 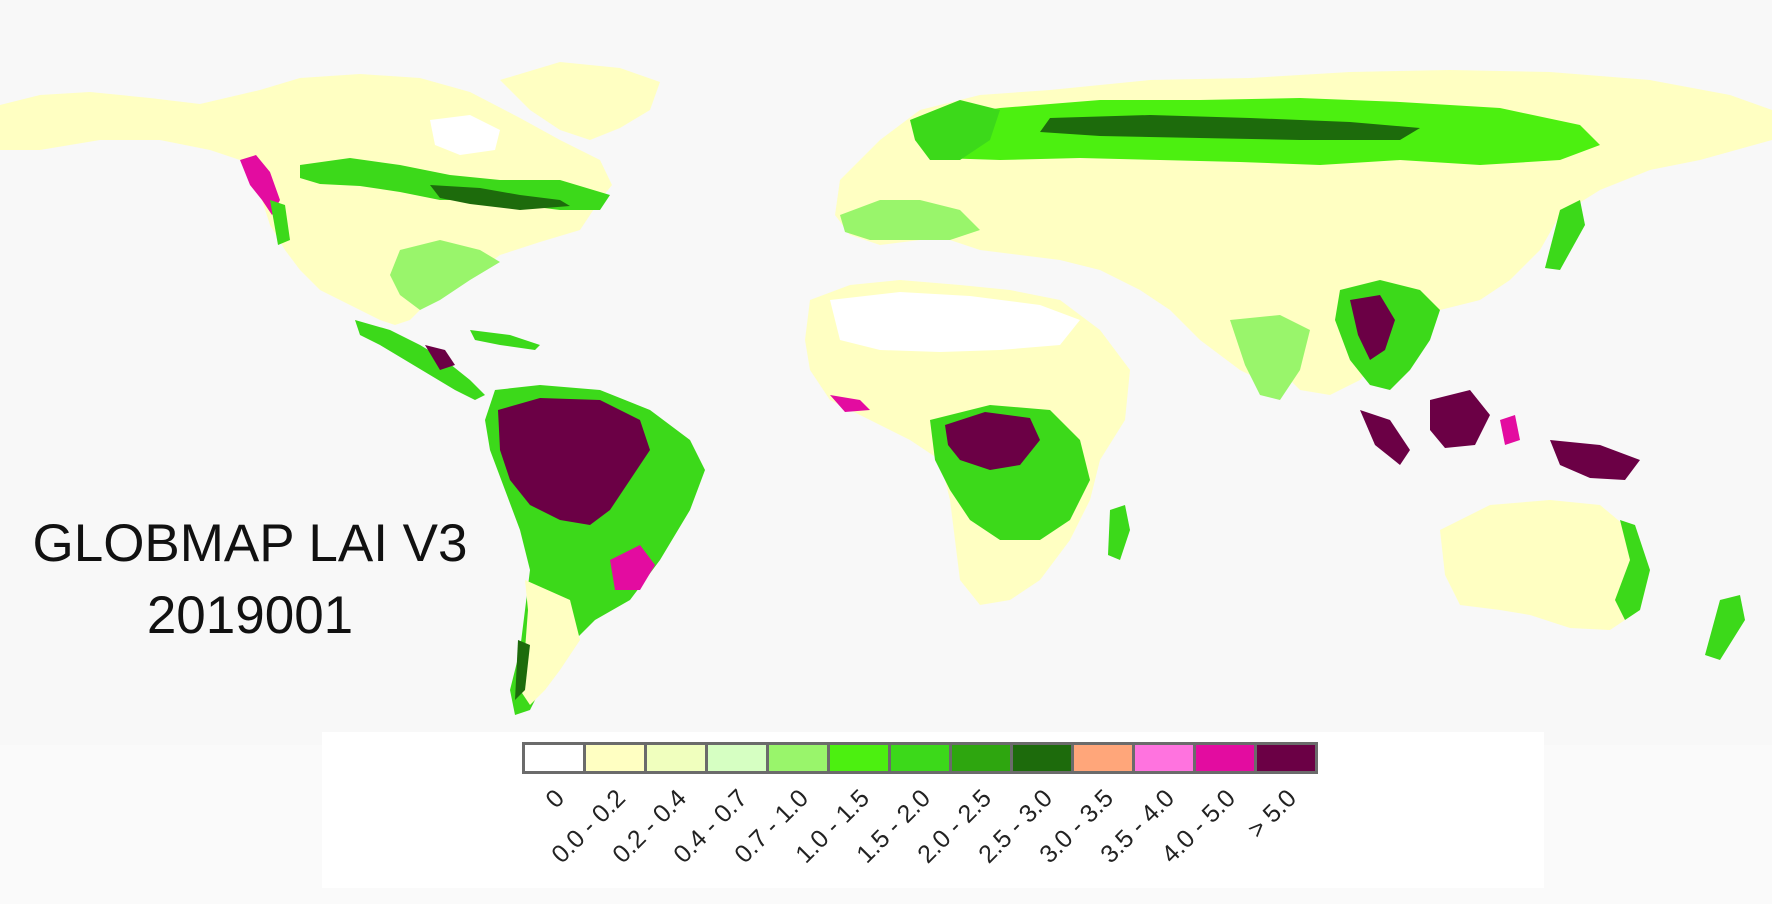 What do you see at coordinates (1725, 627) in the screenshot?
I see `new-zealand` at bounding box center [1725, 627].